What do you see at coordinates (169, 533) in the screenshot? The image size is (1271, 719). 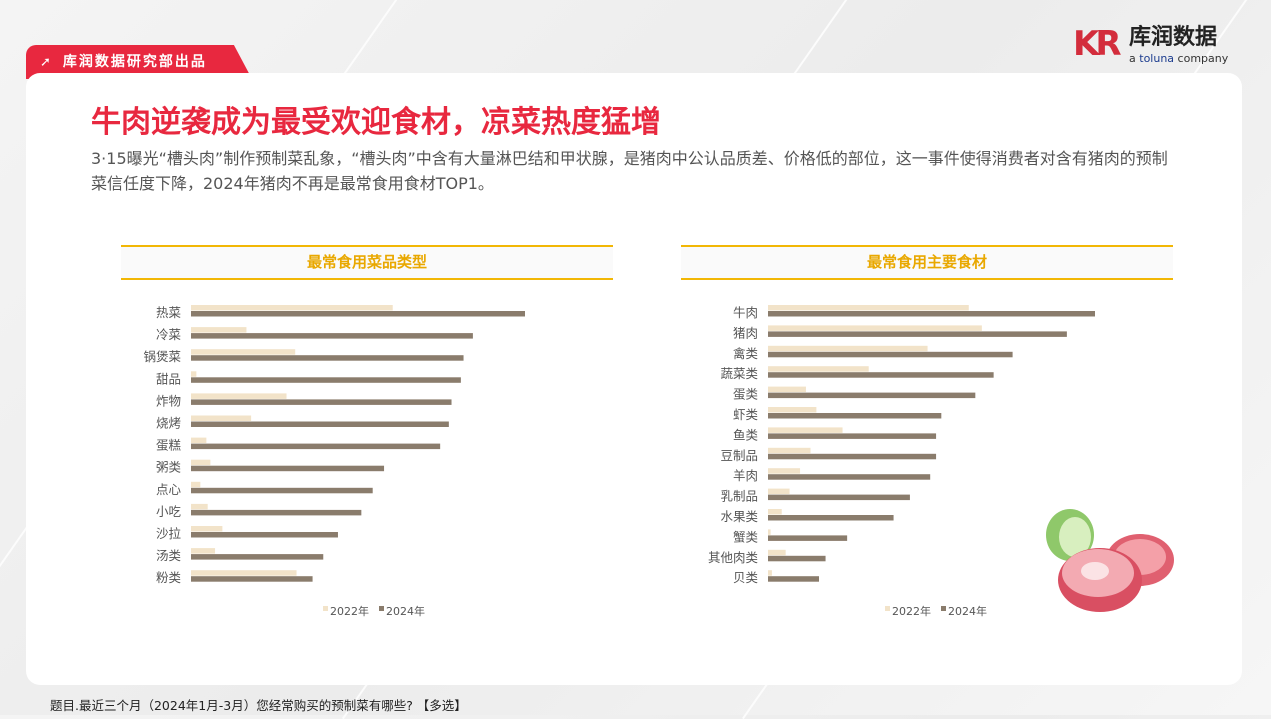 I see `category-label: 沙拉` at bounding box center [169, 533].